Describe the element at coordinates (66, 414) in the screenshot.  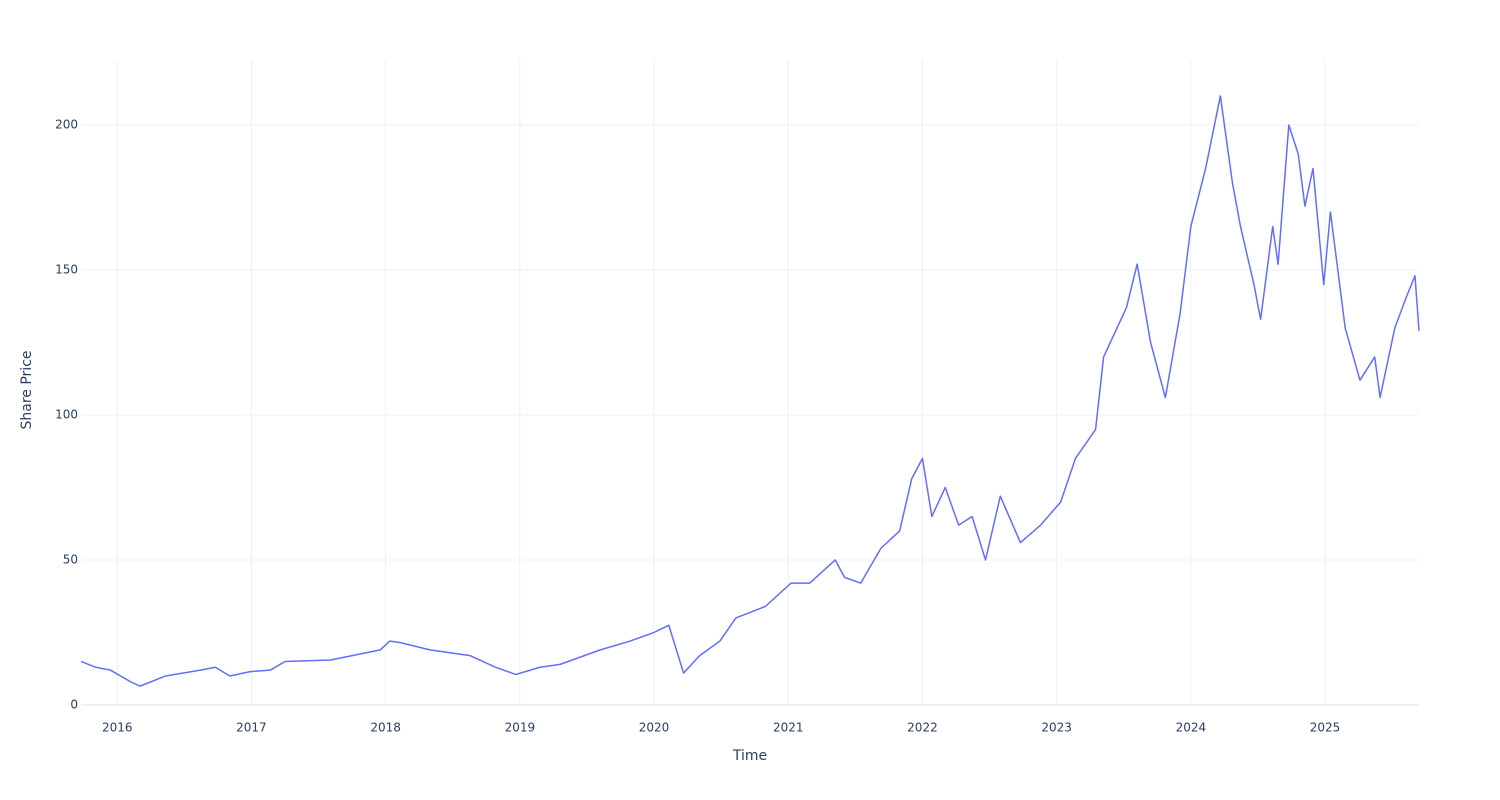
I see `y-tick-label: 100` at that location.